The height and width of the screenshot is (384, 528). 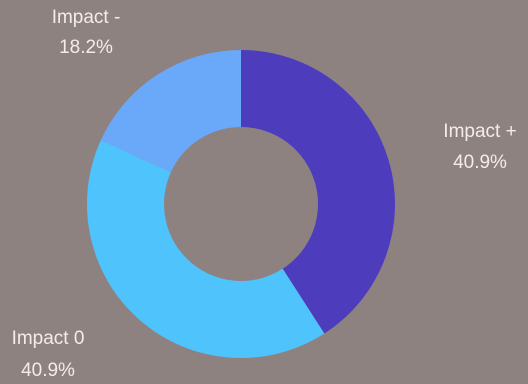 I want to click on slice-label-impact-zero: Impact 0, so click(x=48, y=338).